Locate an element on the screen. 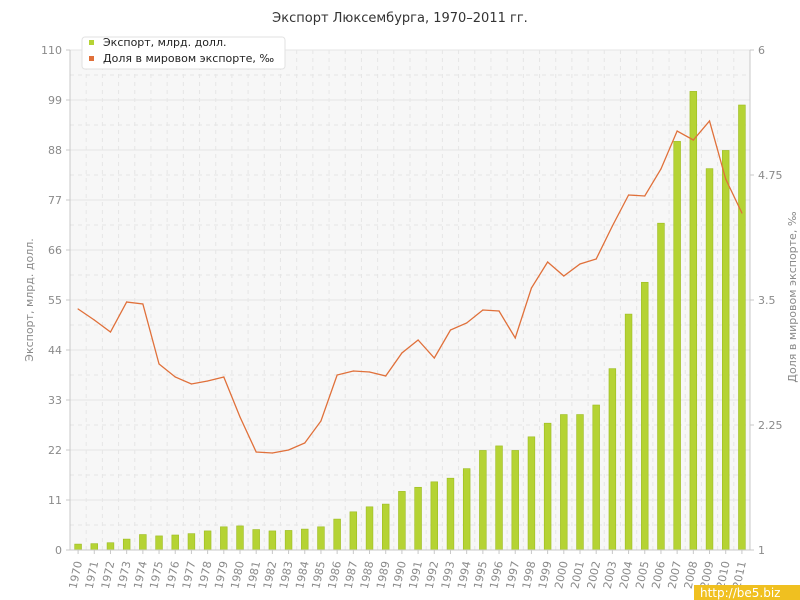  x-tick-label-1988: 1988 is located at coordinates (367, 575).